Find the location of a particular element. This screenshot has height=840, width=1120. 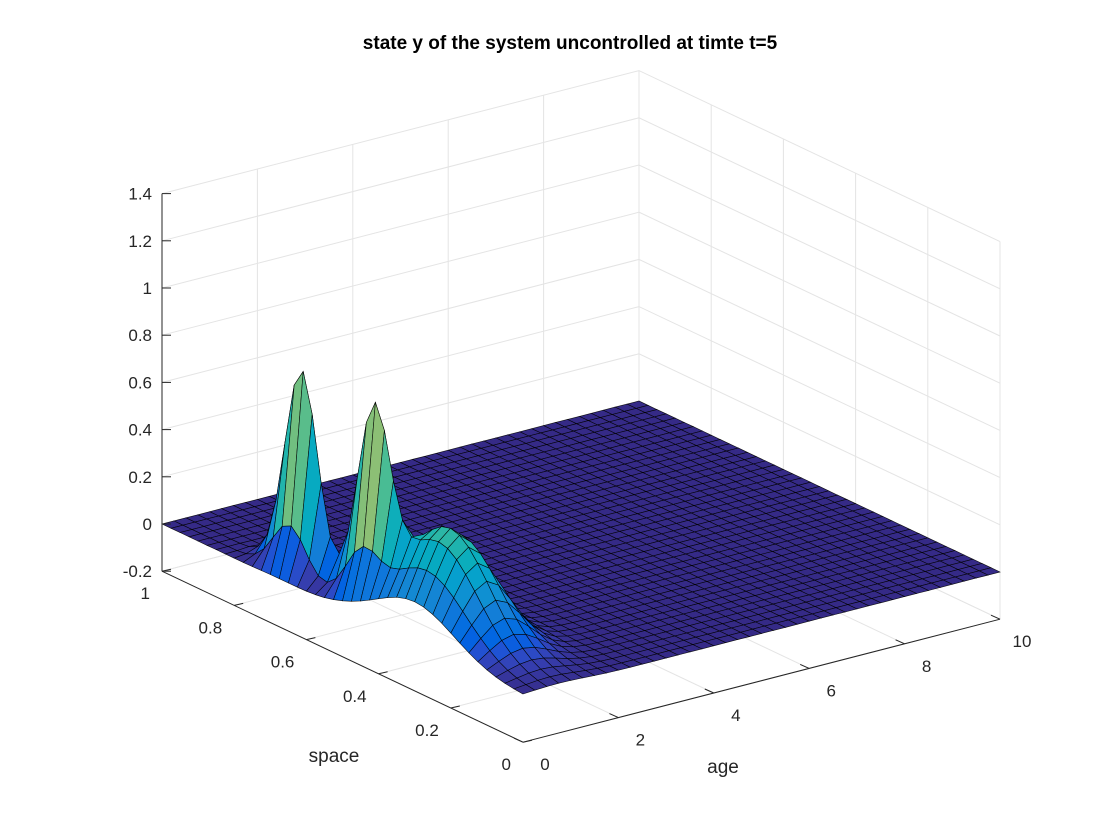

y-tick-label: 0.8 is located at coordinates (211, 627).